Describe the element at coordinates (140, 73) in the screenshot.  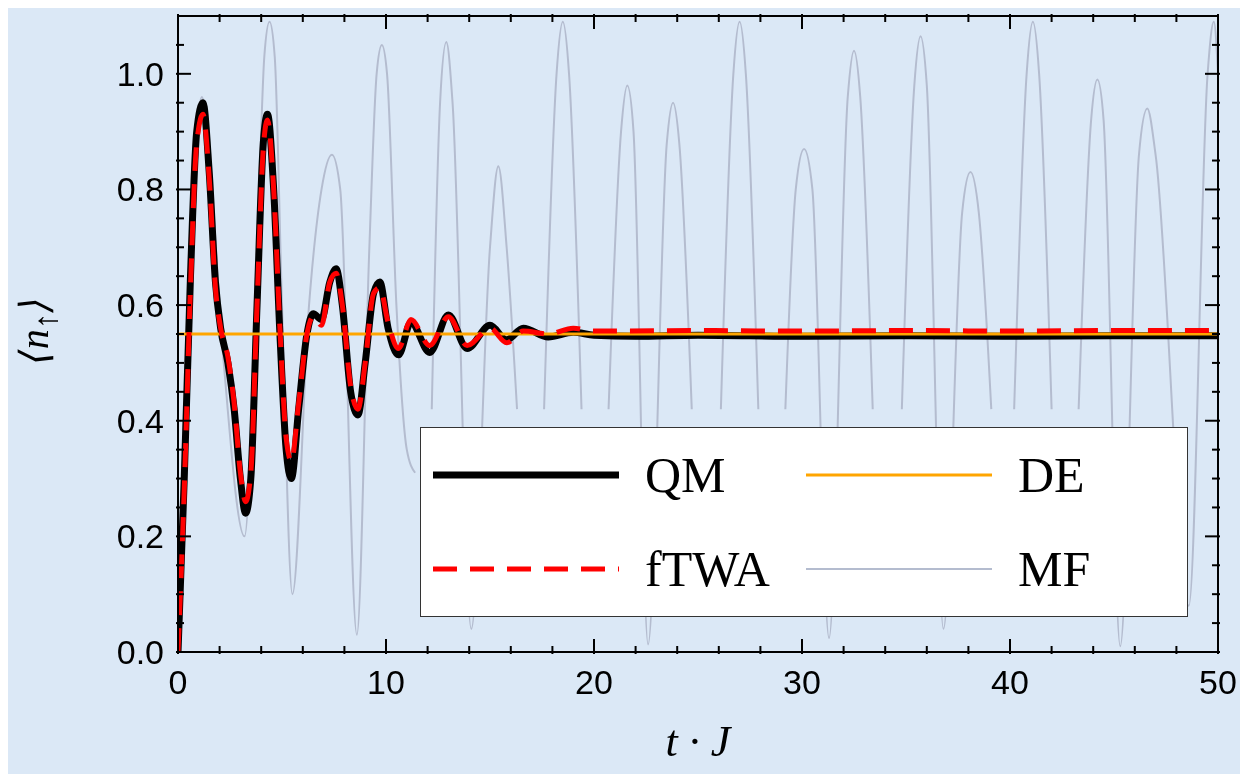
I see `y-tick-label: 1.0` at that location.